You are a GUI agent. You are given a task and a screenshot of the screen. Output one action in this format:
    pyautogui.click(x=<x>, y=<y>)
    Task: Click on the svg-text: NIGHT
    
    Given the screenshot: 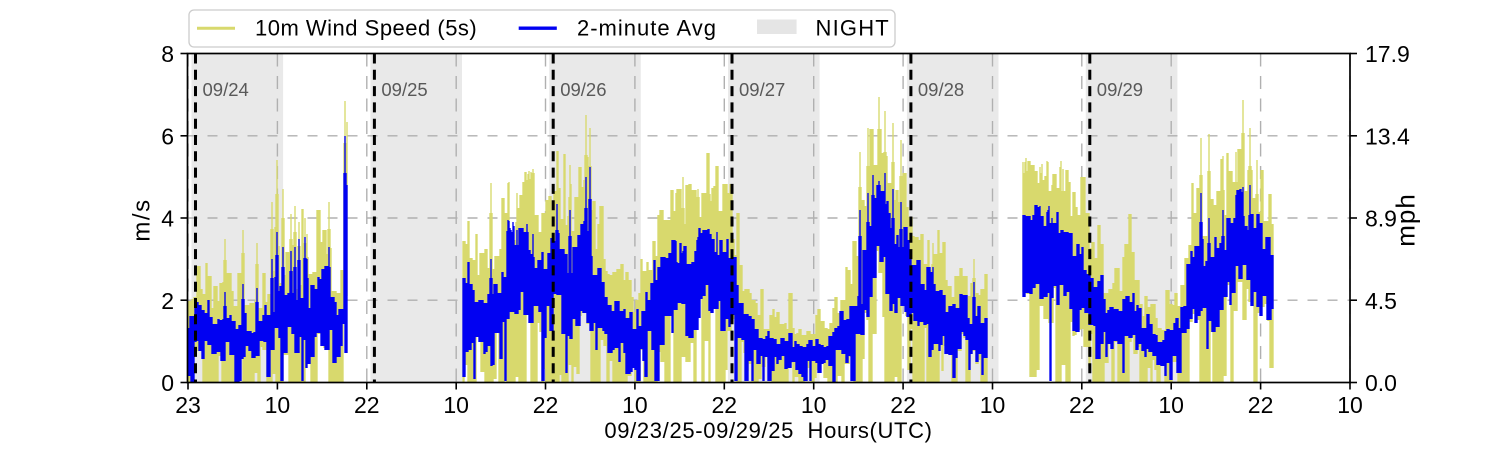 What is the action you would take?
    pyautogui.click(x=853, y=28)
    